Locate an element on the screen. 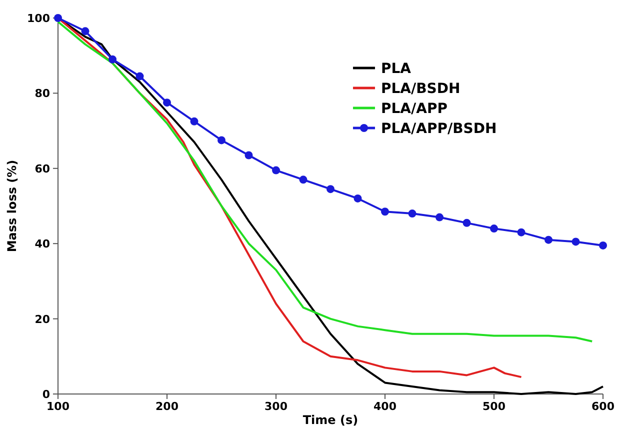  legend-label: PLA/APP is located at coordinates (414, 109).